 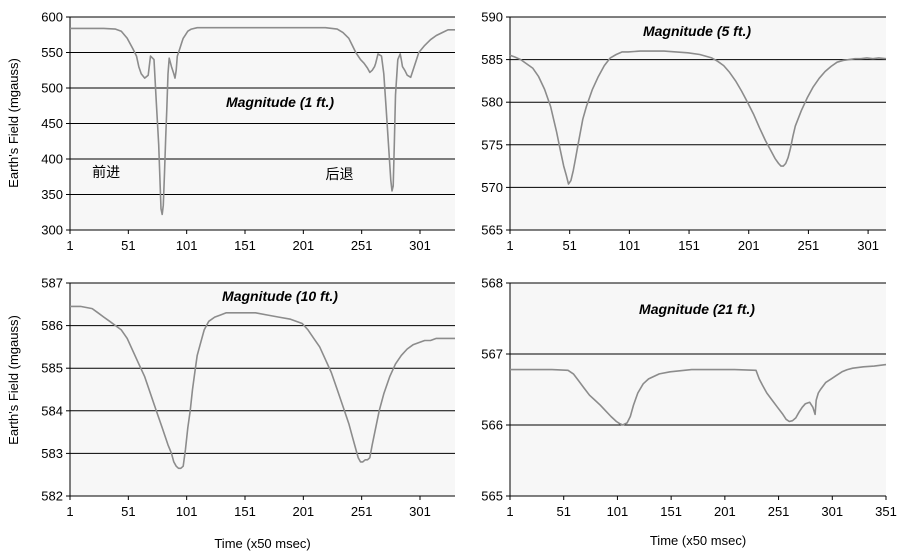 I want to click on y-tick-label: 400, so click(x=52, y=159).